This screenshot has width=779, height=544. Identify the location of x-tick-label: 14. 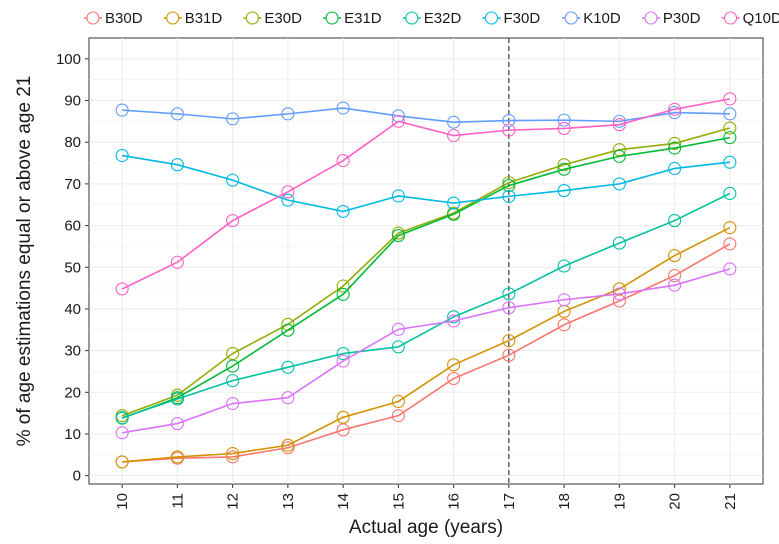
(343, 501).